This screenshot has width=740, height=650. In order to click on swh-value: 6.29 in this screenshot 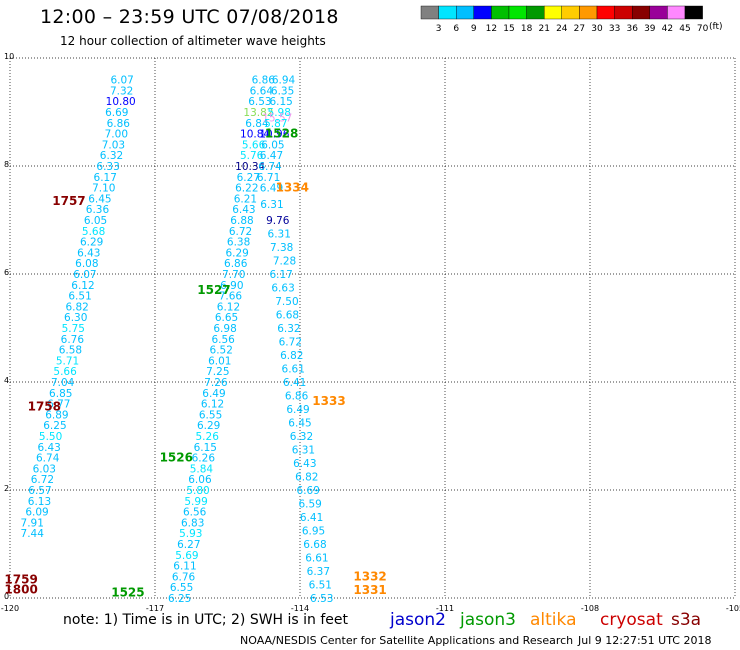, I will do `click(236, 253)`.